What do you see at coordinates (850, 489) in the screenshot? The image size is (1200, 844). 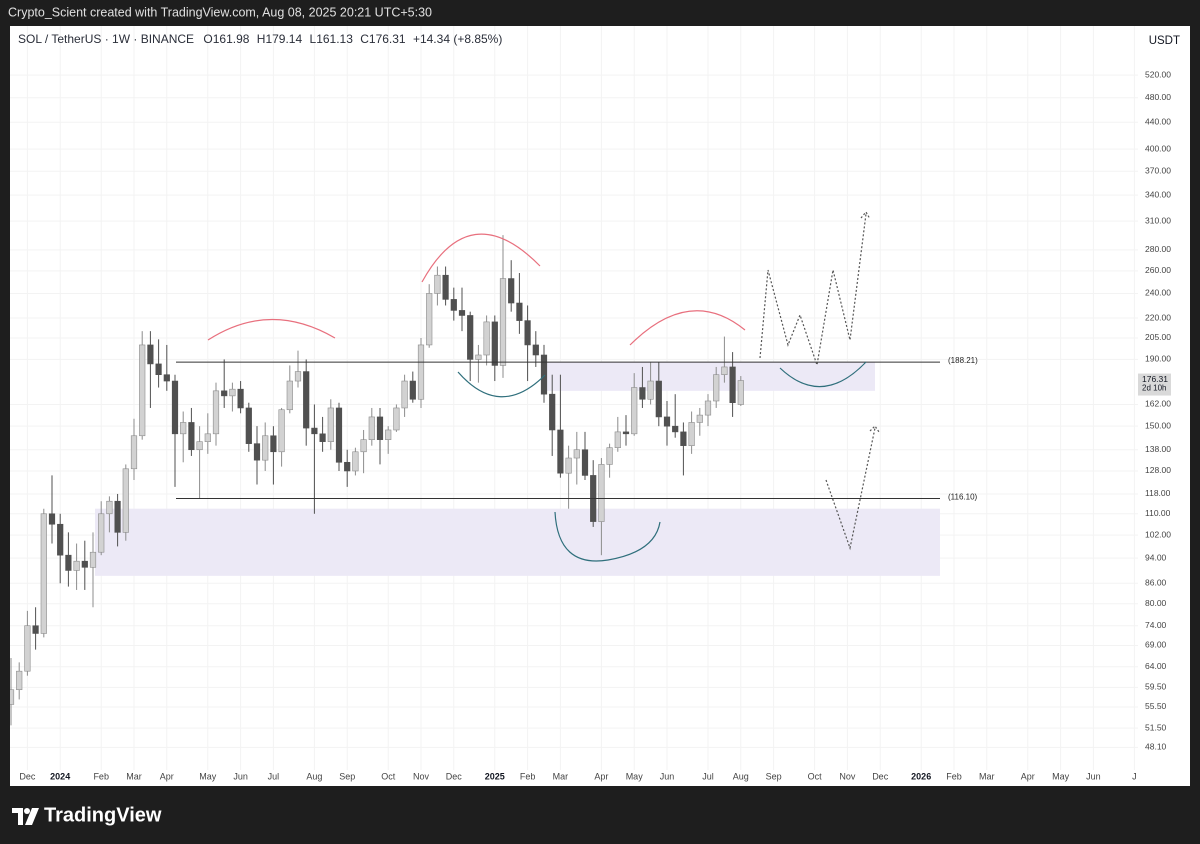 I see `projection-path` at bounding box center [850, 489].